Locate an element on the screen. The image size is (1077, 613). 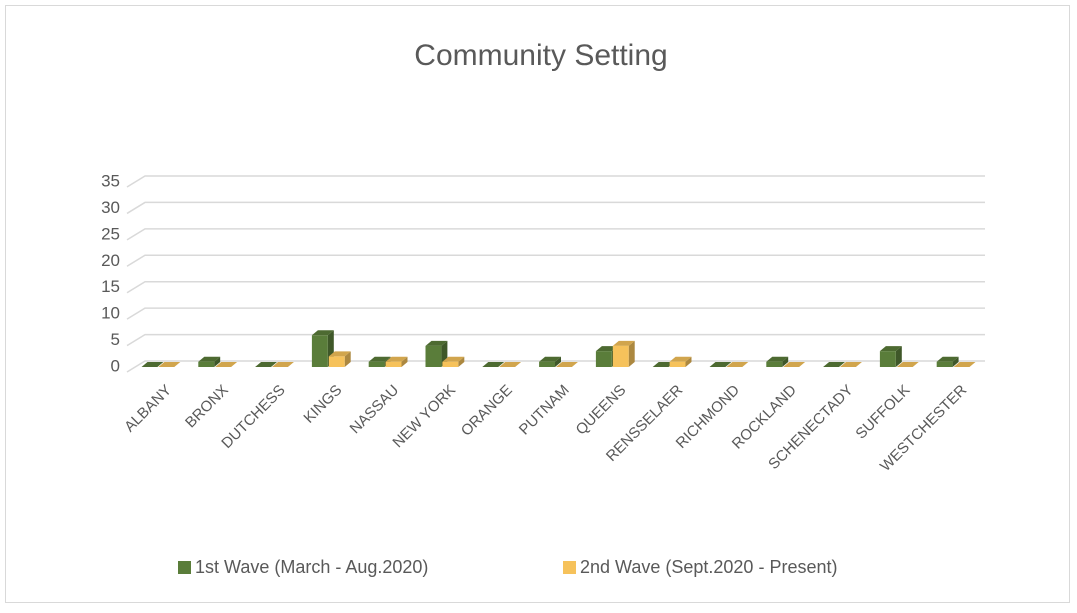
legend-label: 2nd Wave (Sept.2020 - Present) is located at coordinates (708, 567).